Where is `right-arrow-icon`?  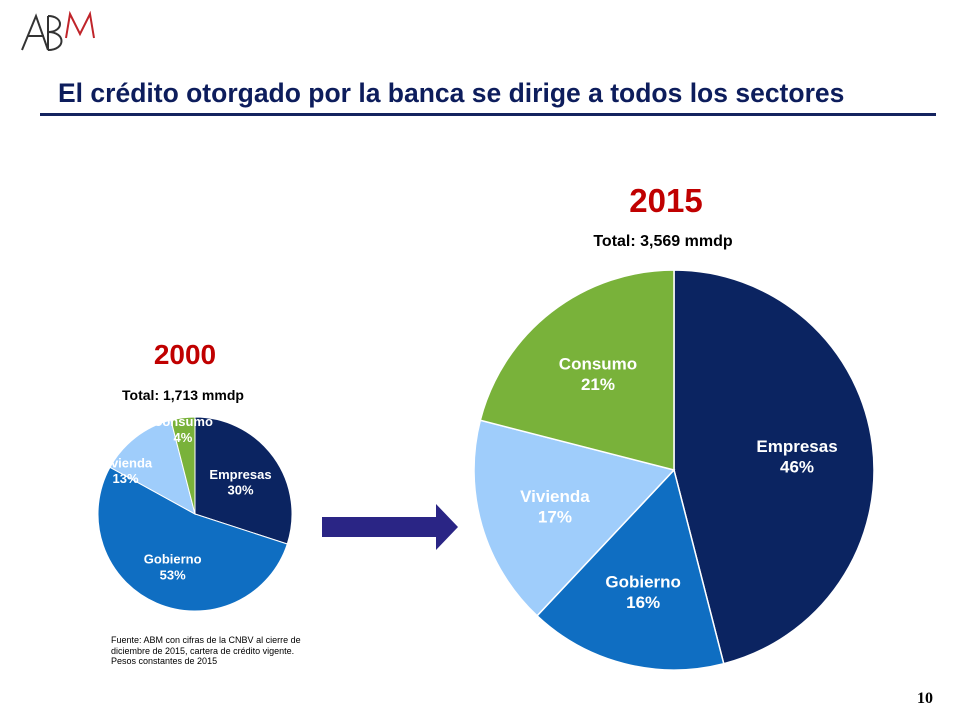 right-arrow-icon is located at coordinates (390, 527).